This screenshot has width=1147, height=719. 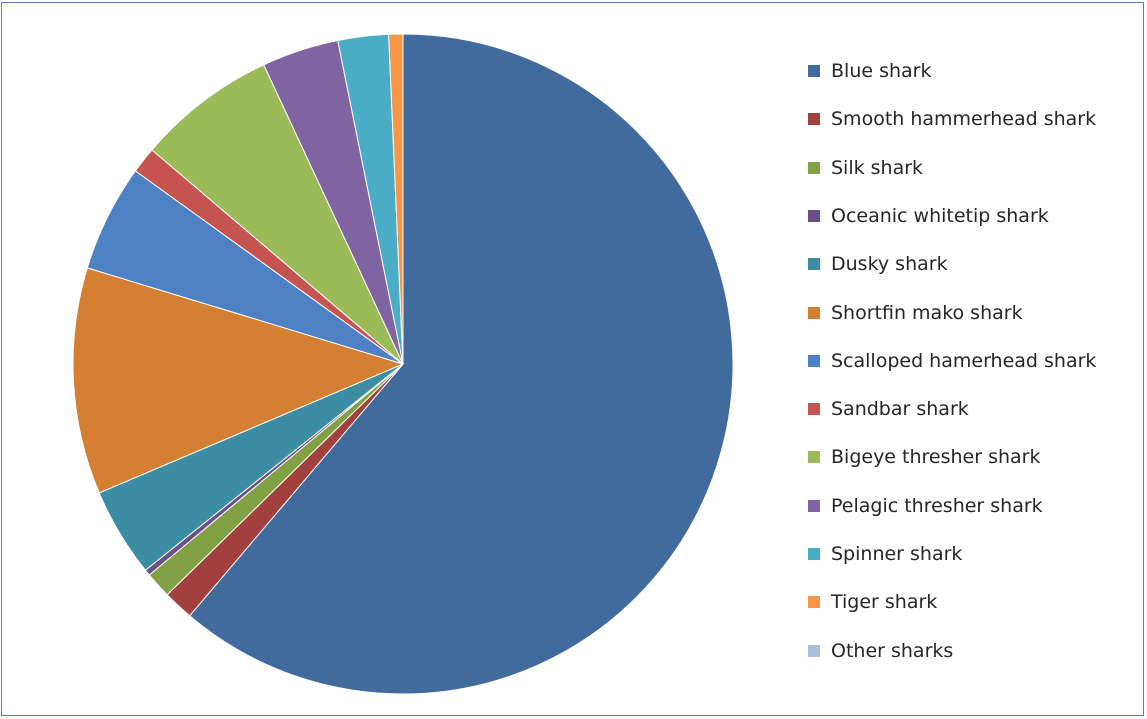 I want to click on legend-label: Dusky shark, so click(x=889, y=264).